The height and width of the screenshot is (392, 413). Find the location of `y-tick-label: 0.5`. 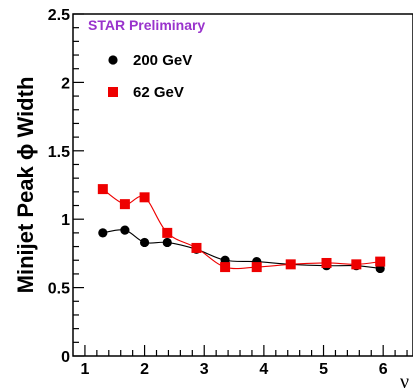

y-tick-label: 0.5 is located at coordinates (59, 289).